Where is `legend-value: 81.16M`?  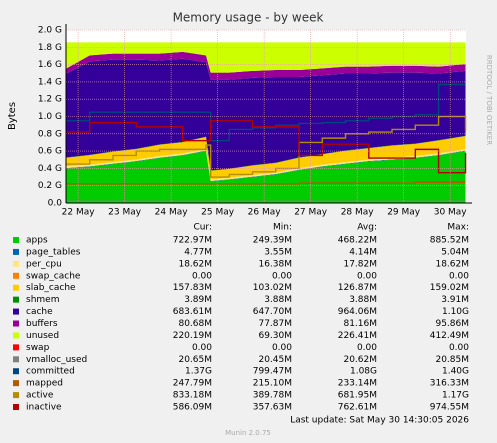
legend-value: 81.16M is located at coordinates (360, 324).